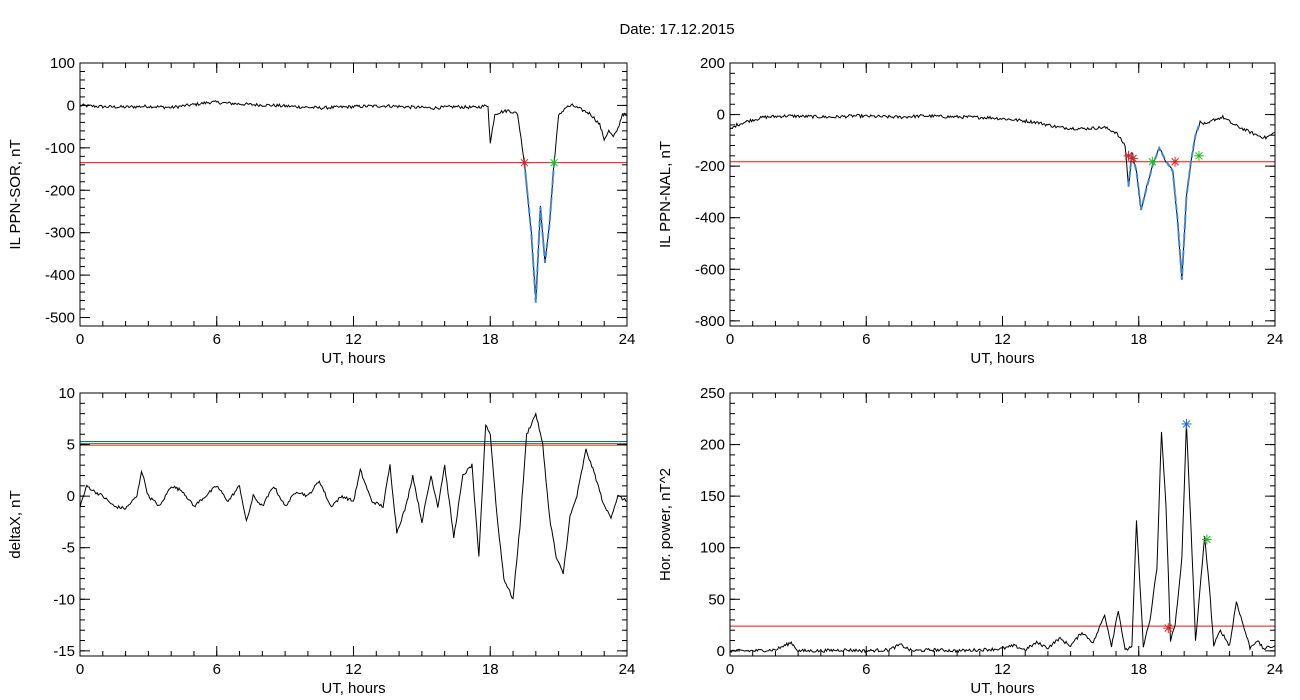 This screenshot has width=1300, height=700. What do you see at coordinates (64, 599) in the screenshot?
I see `y-tick-label: -10` at bounding box center [64, 599].